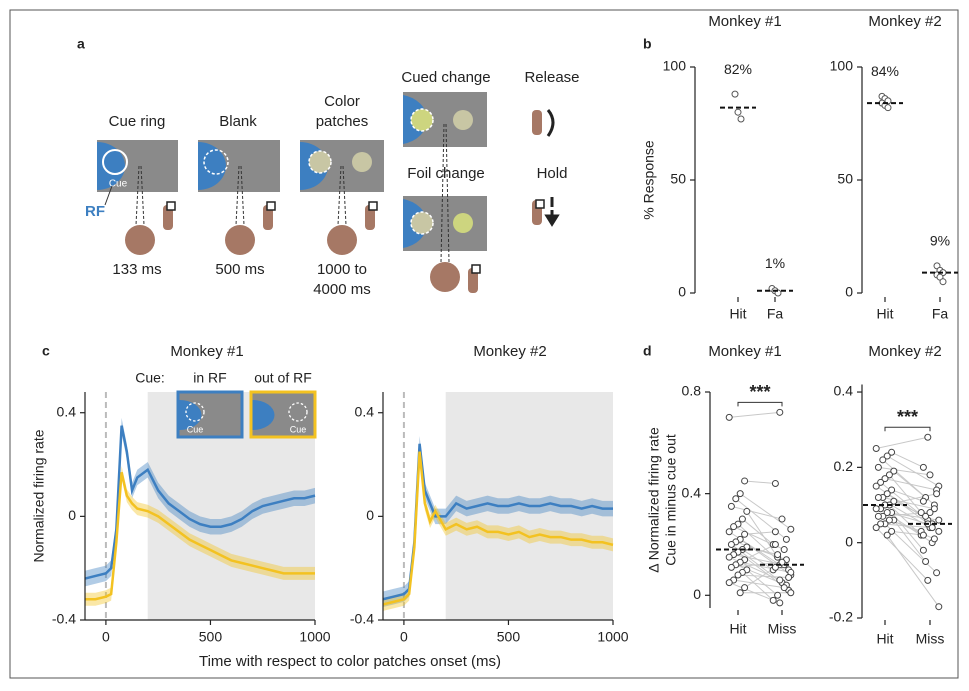  I want to click on x-tick-label: Miss, so click(782, 629).